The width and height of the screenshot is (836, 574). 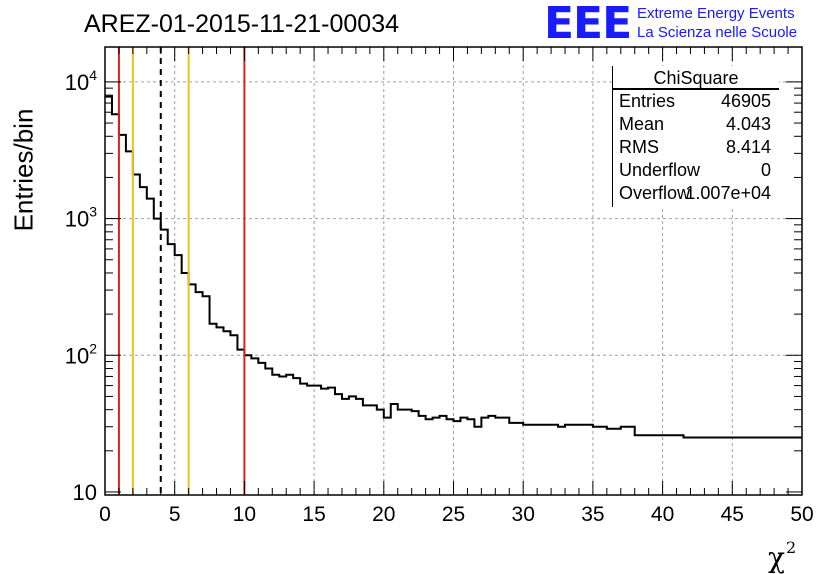 I want to click on x-axis-label-superscript: 2, so click(x=791, y=547).